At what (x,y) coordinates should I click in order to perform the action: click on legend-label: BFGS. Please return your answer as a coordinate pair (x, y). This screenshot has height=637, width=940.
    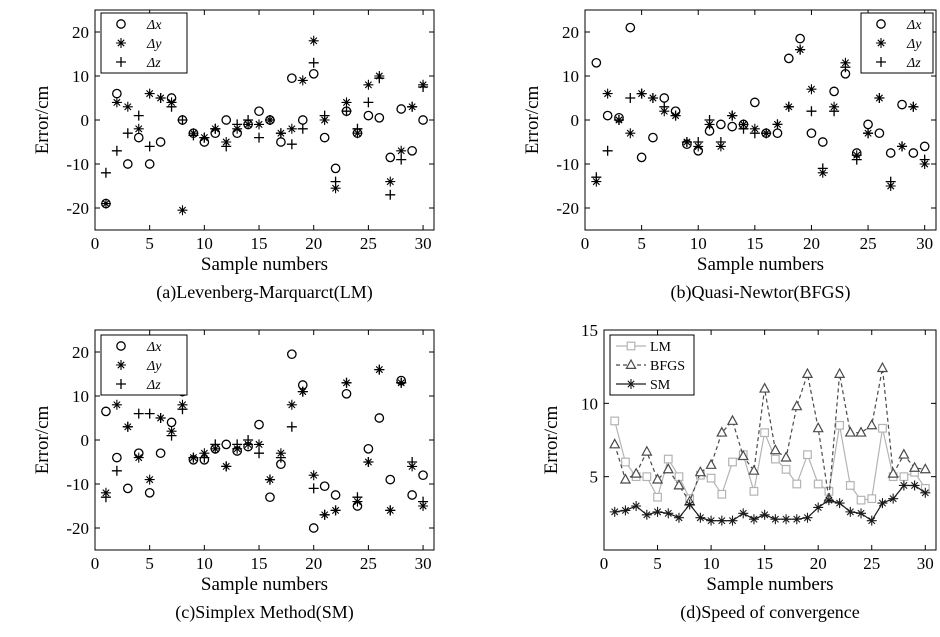
    Looking at the image, I should click on (667, 366).